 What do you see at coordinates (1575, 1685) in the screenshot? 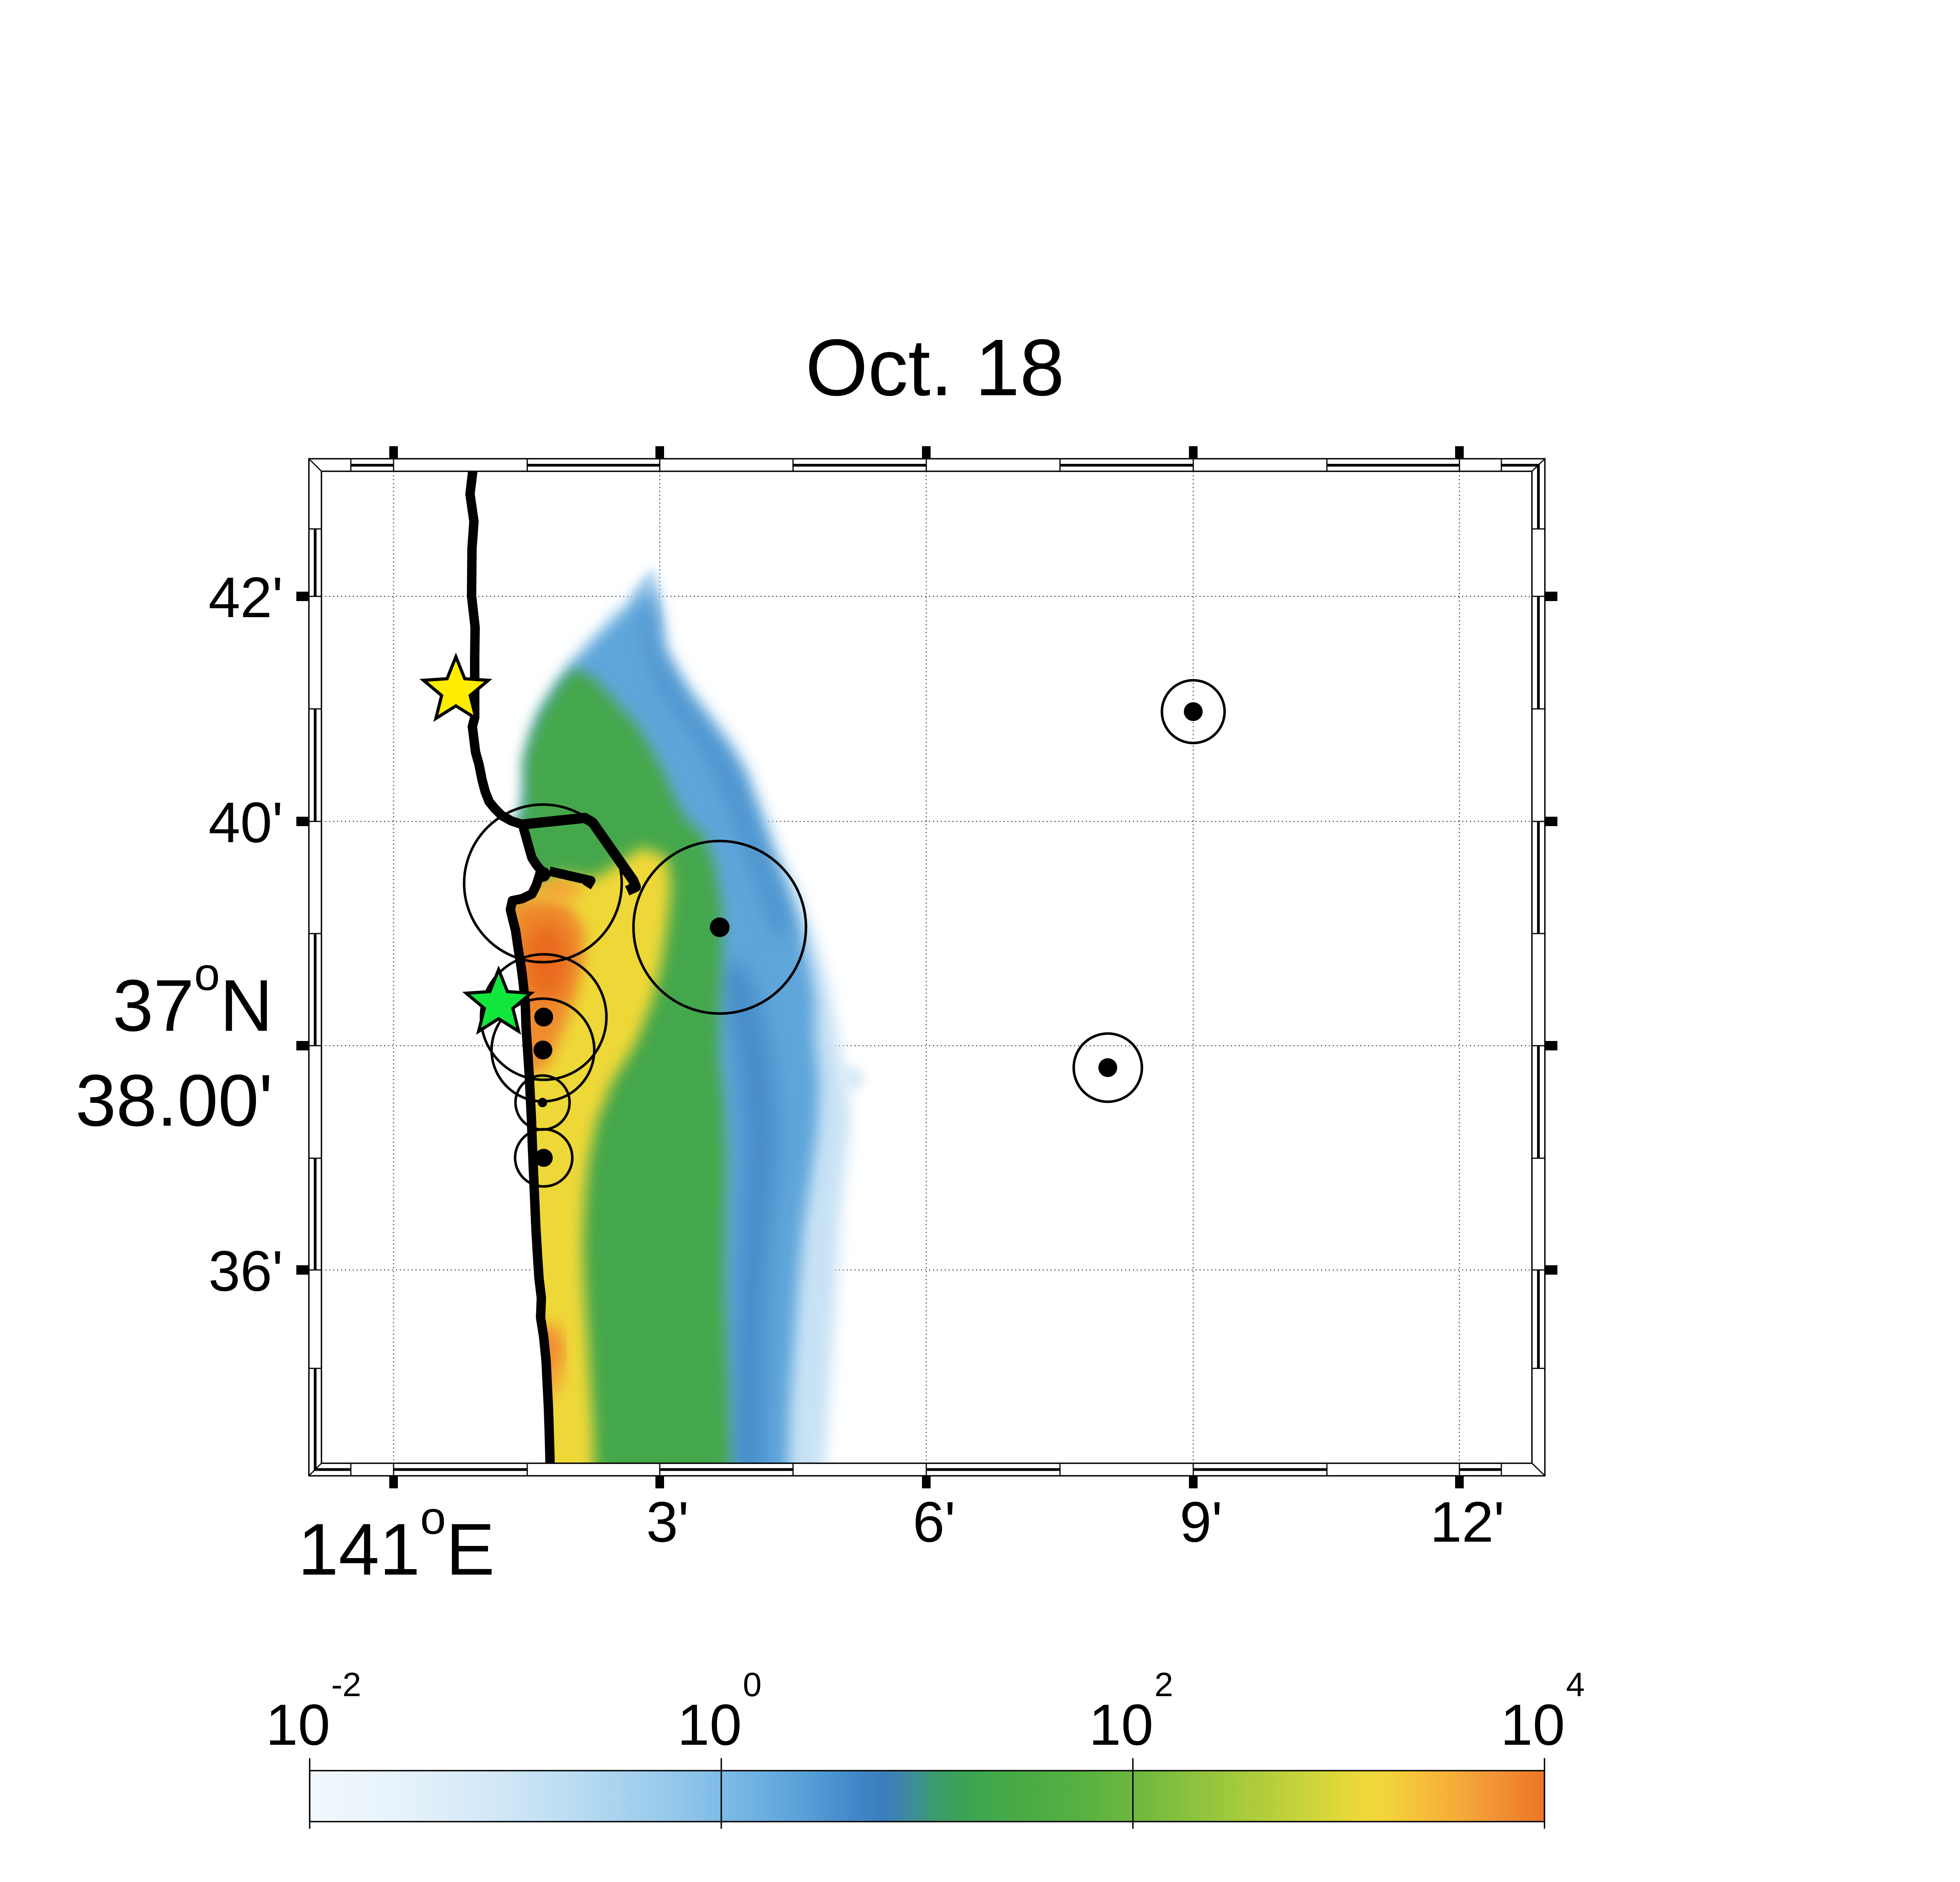
I see `svg-text: 4` at bounding box center [1575, 1685].